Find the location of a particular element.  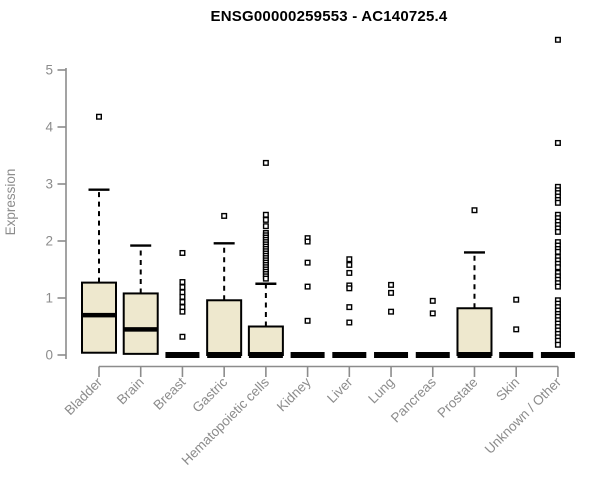

x-axis-label-liver: Liver is located at coordinates (340, 390).